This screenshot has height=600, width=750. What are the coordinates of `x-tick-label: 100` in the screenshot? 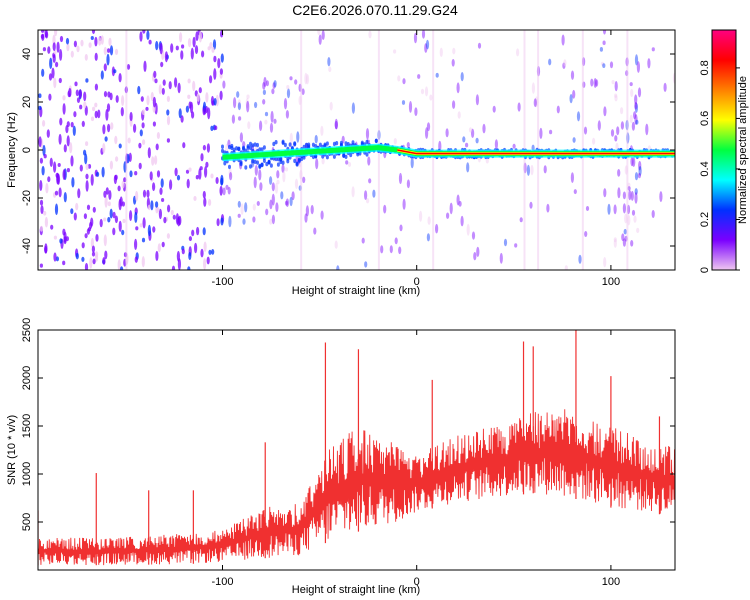 It's located at (611, 582).